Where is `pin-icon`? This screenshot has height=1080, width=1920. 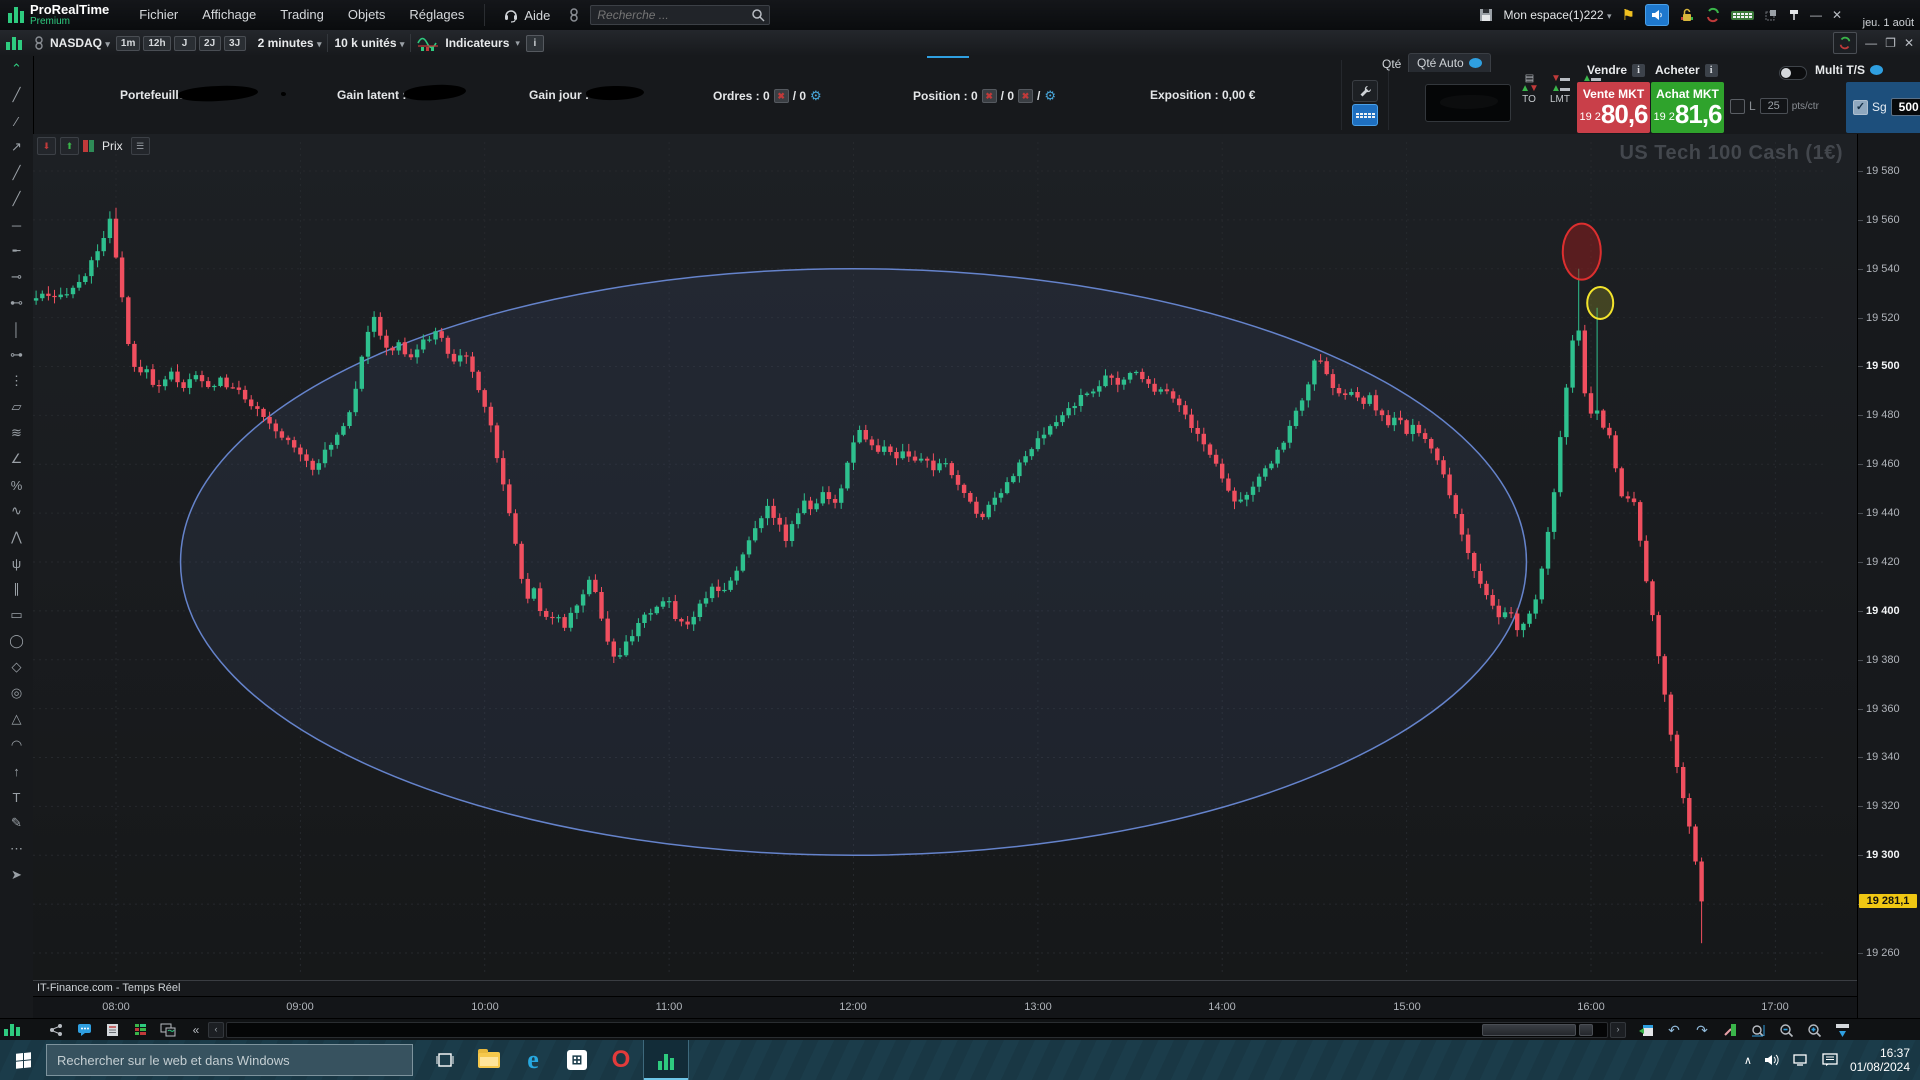 pin-icon is located at coordinates (1794, 15).